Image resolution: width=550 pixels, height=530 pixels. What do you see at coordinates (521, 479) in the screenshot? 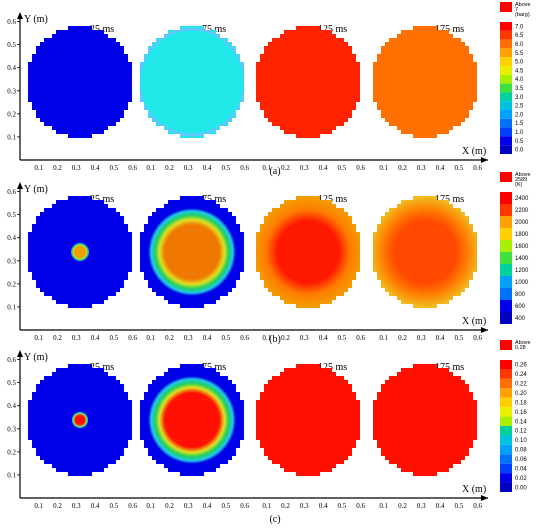
I see `colorbar-level-label: 0.02` at bounding box center [521, 479].